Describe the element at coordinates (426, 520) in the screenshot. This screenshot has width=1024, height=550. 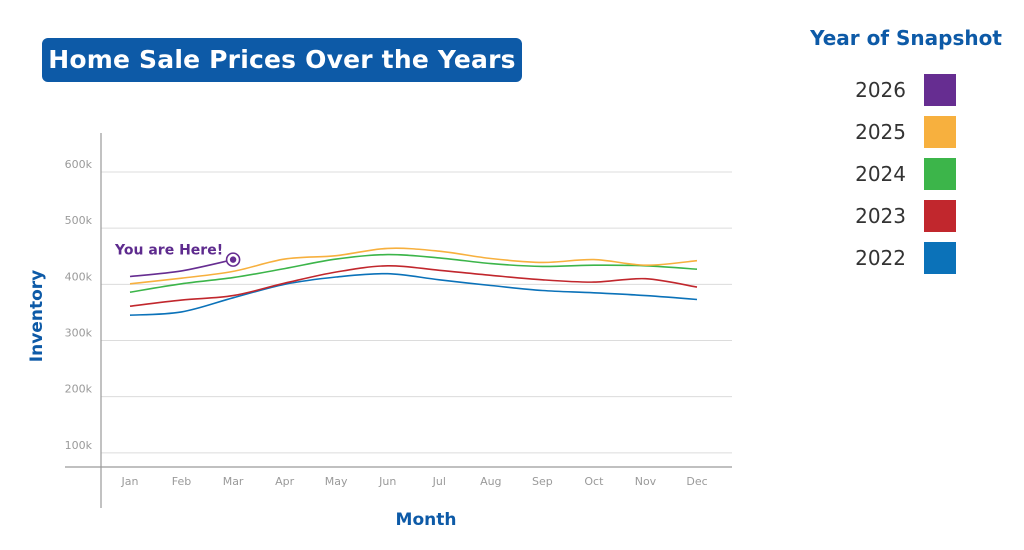
I see `x-axis-title: Month` at that location.